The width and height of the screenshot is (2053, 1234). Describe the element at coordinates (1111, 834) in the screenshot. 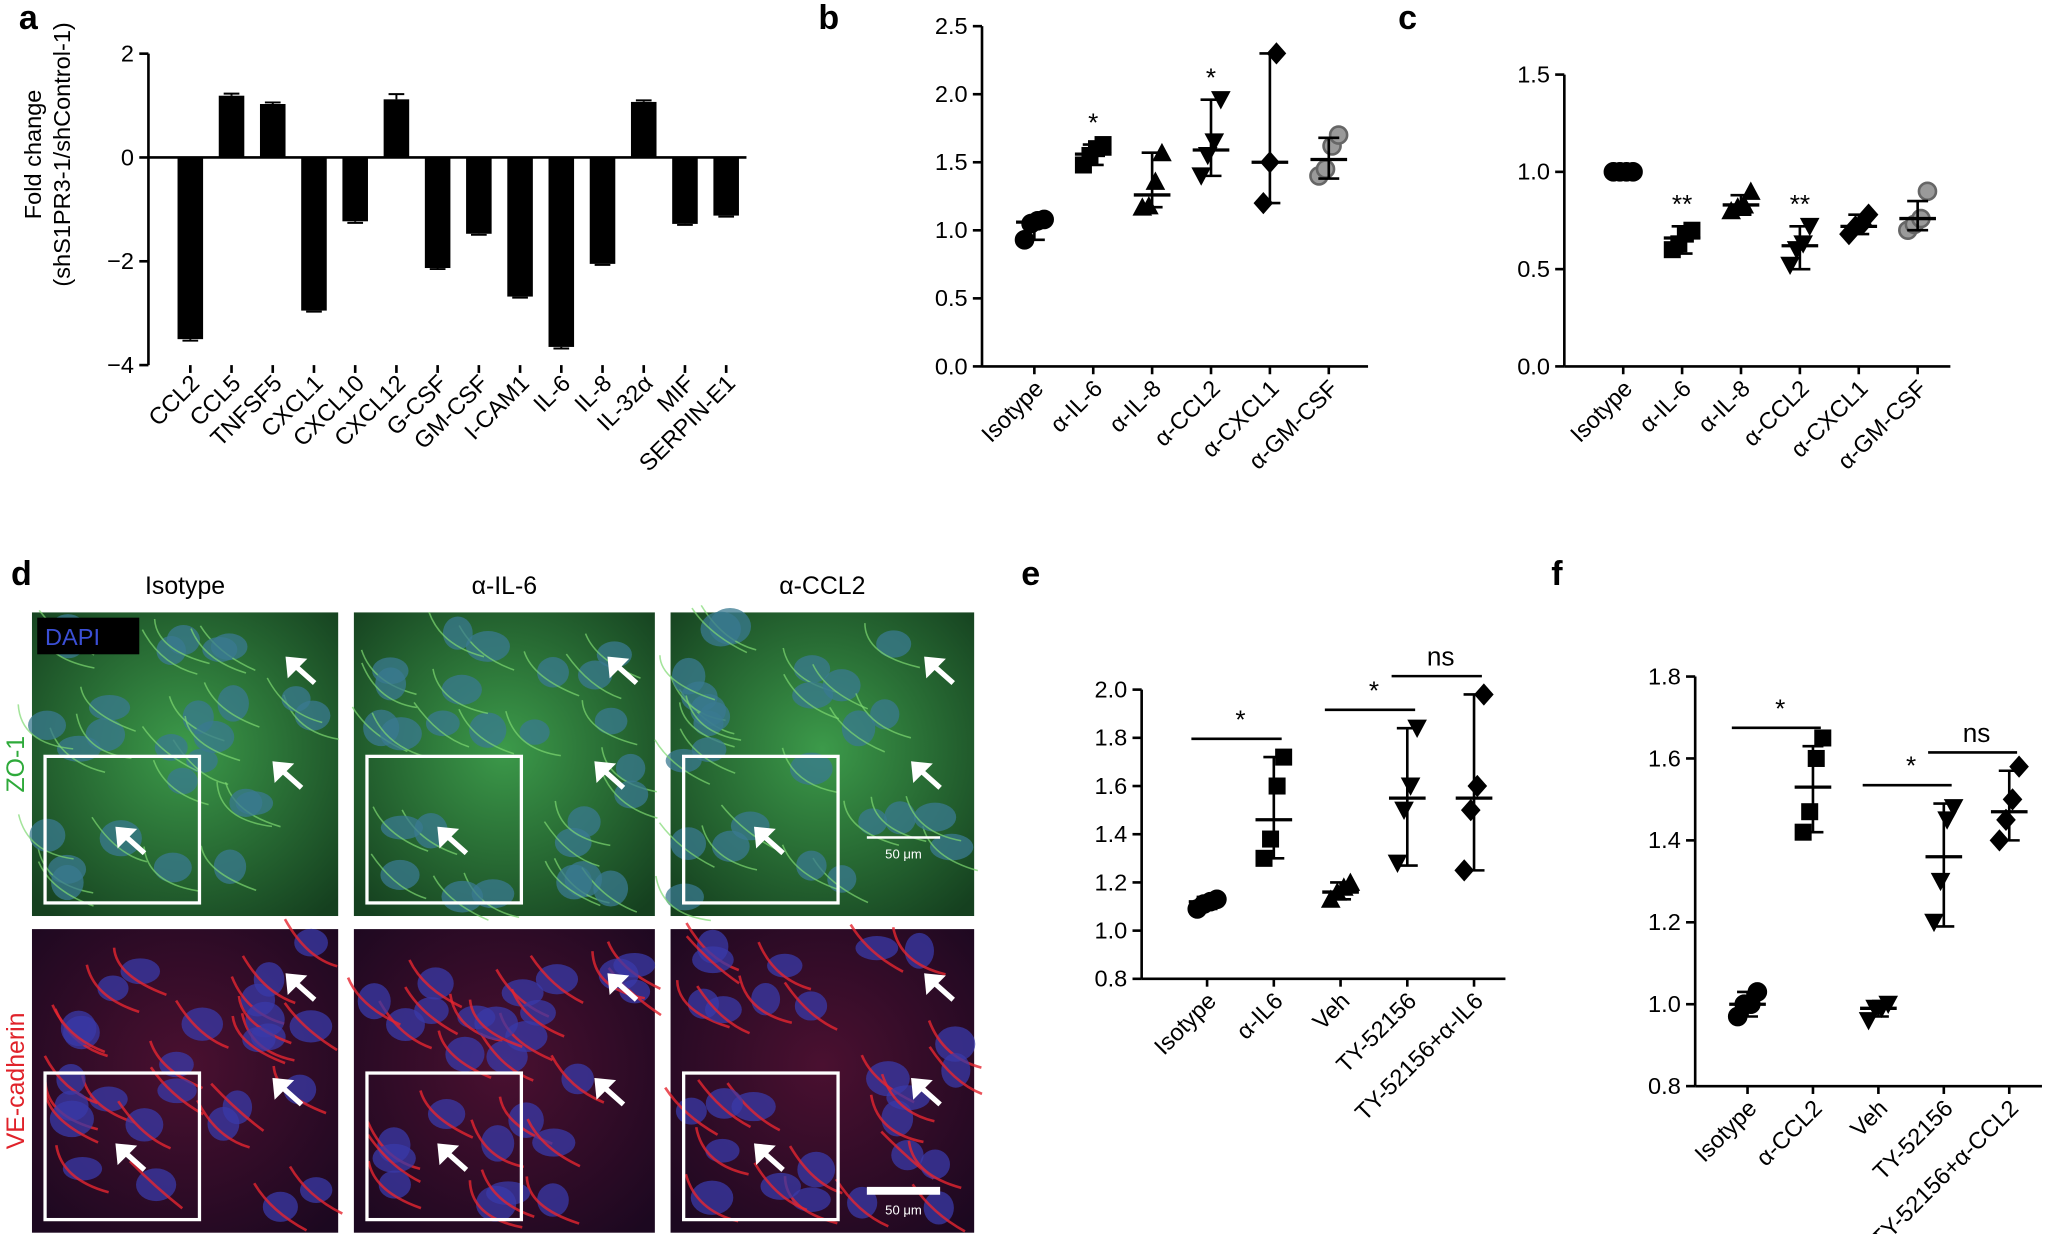

I see `y-tick-label: 1.4` at that location.